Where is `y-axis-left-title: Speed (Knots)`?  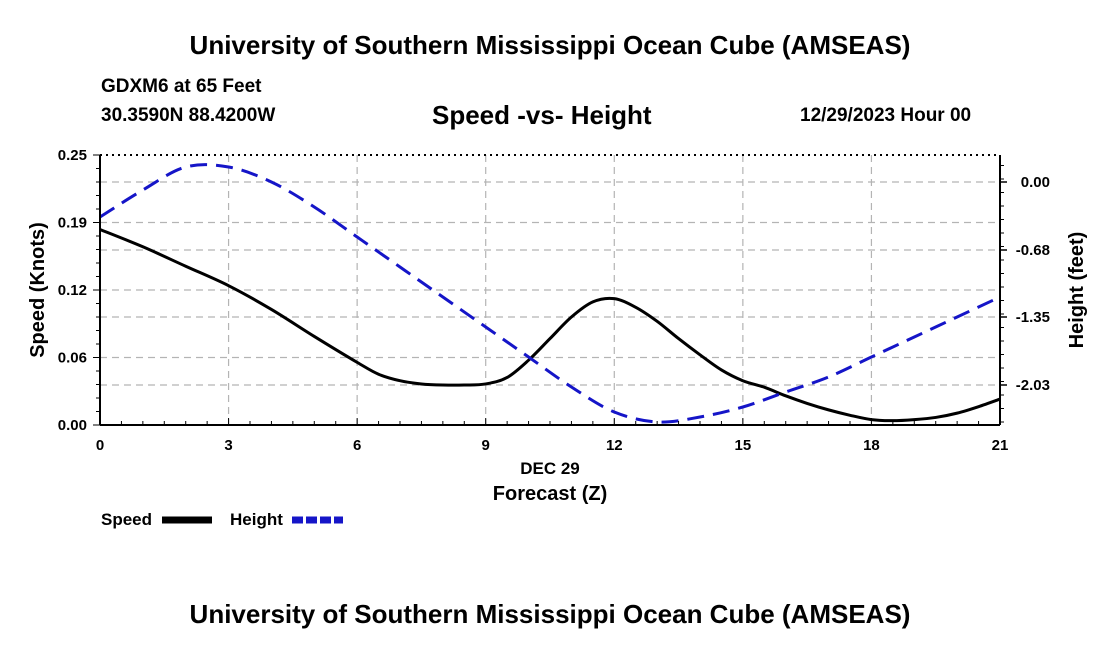 y-axis-left-title: Speed (Knots) is located at coordinates (38, 290).